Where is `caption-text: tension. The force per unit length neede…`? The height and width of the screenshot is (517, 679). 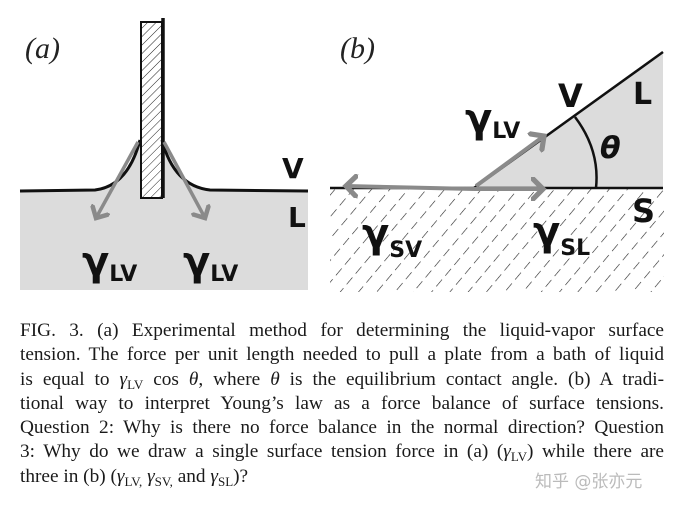 caption-text: tension. The force per unit length neede… is located at coordinates (342, 355).